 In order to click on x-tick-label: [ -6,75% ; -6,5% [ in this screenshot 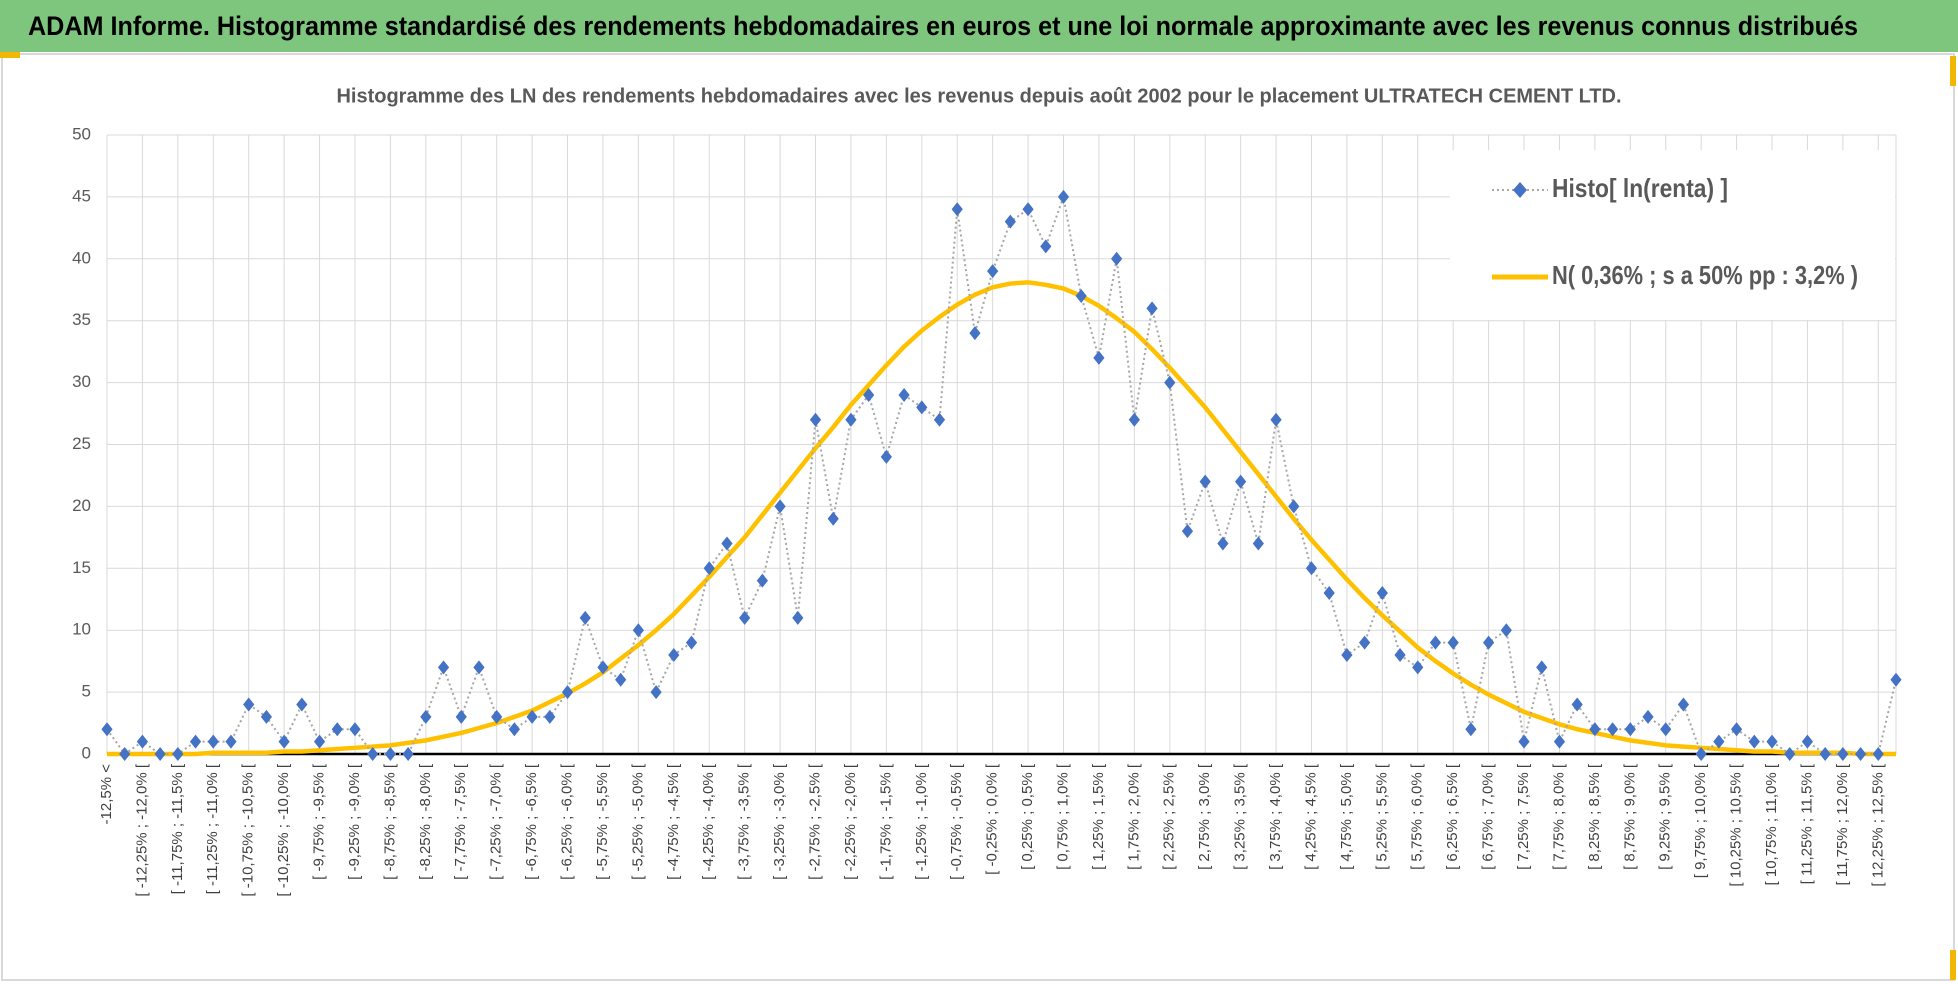, I will do `click(531, 821)`.